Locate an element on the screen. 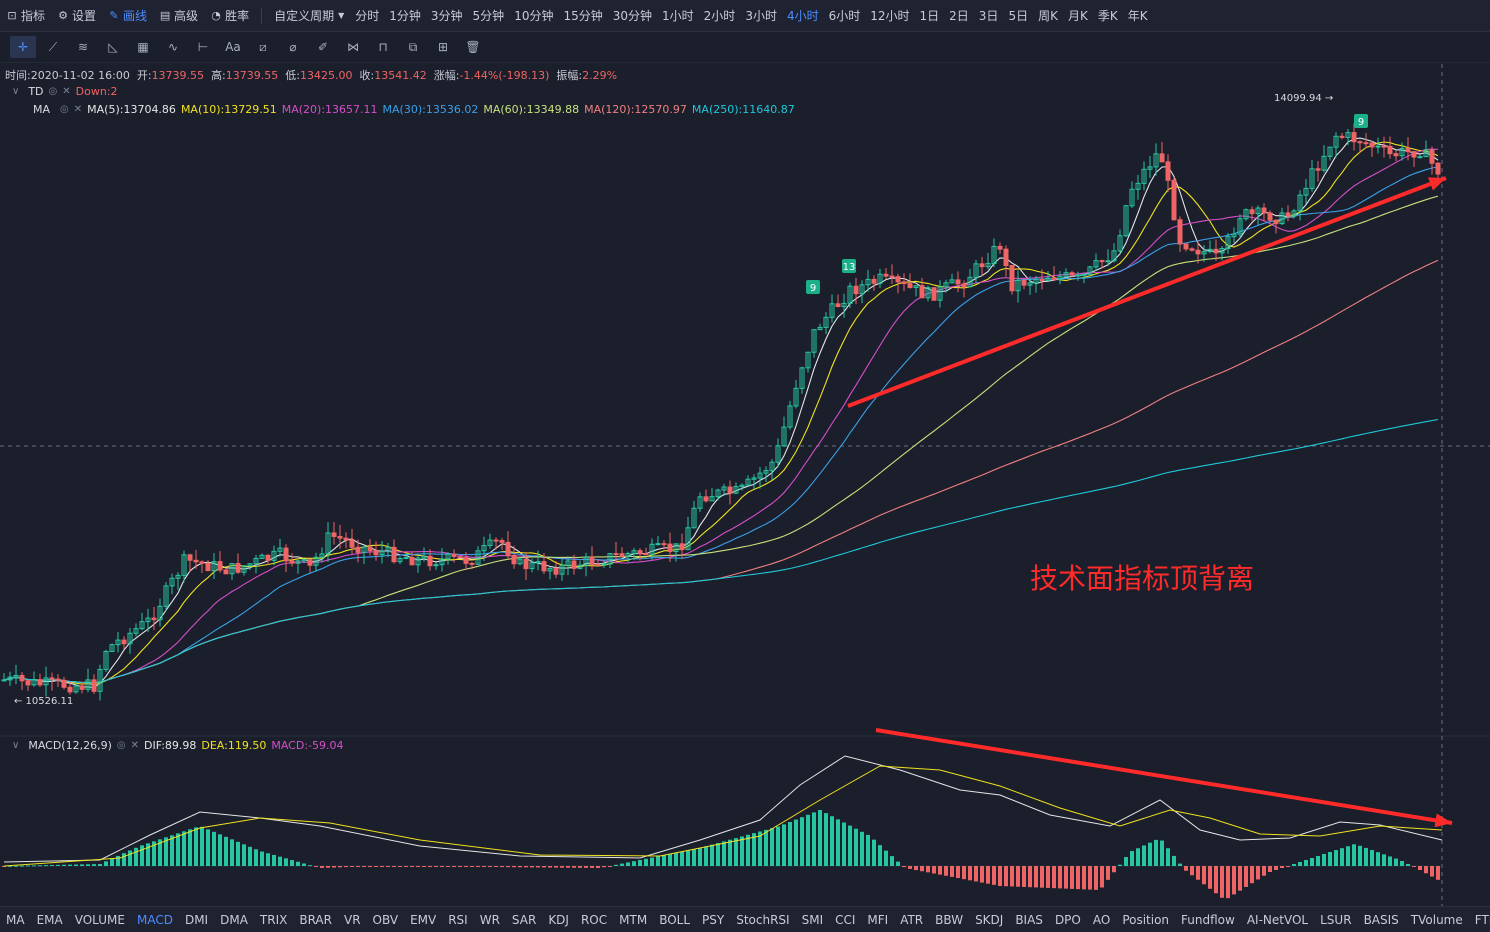 This screenshot has height=932, width=1490. period-tab: 周K is located at coordinates (1048, 16).